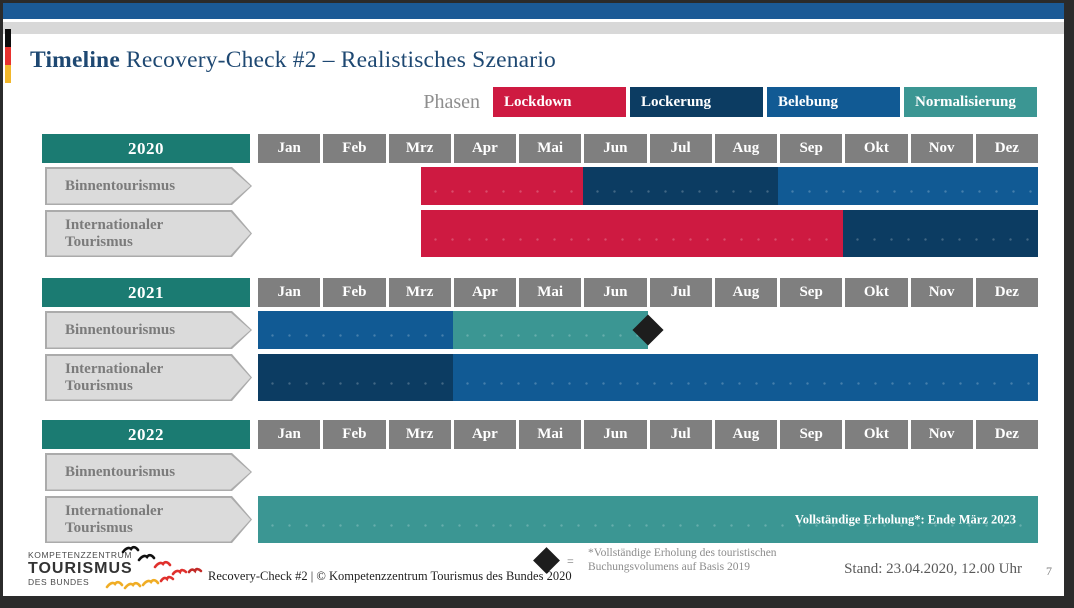  Describe the element at coordinates (648, 519) in the screenshot. I see `phase-segment-normalisierung: Vollständige Erholung*: Ende März 2023` at that location.